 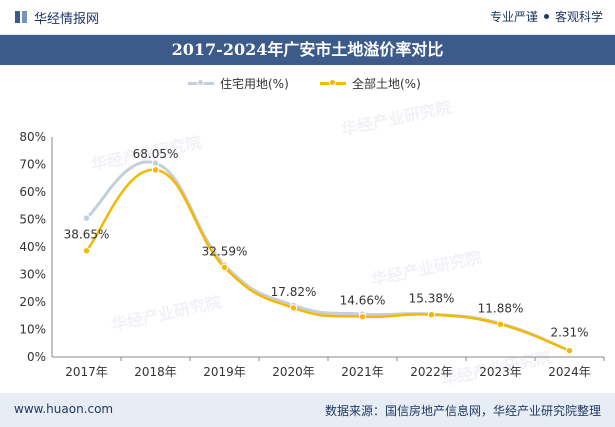 I want to click on y-tick-label: 50%, so click(x=32, y=220).